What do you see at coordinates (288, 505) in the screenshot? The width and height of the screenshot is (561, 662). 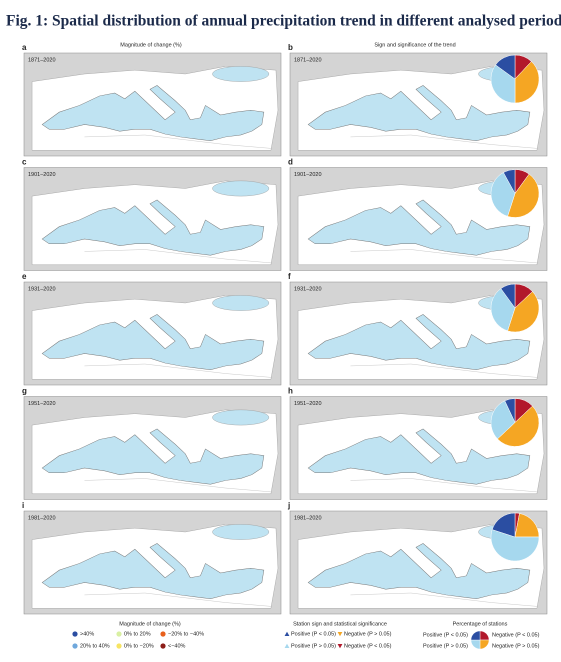 I see `panel-letter: j` at bounding box center [288, 505].